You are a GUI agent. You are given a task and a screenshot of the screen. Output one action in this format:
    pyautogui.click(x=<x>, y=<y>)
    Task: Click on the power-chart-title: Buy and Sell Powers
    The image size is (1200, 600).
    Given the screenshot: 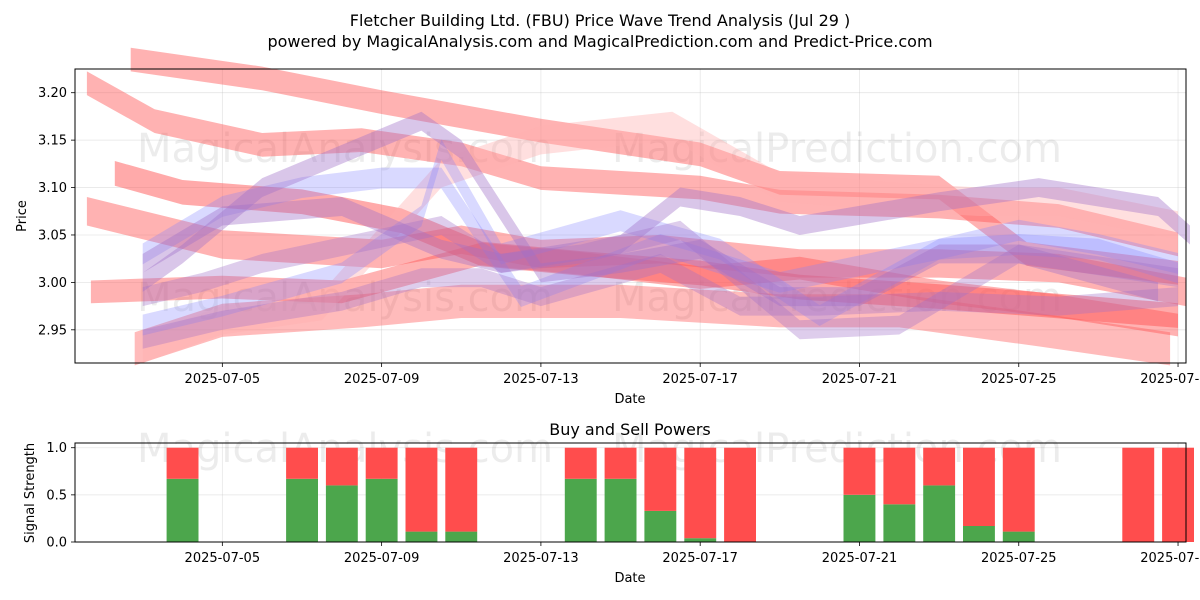 What is the action you would take?
    pyautogui.click(x=630, y=429)
    